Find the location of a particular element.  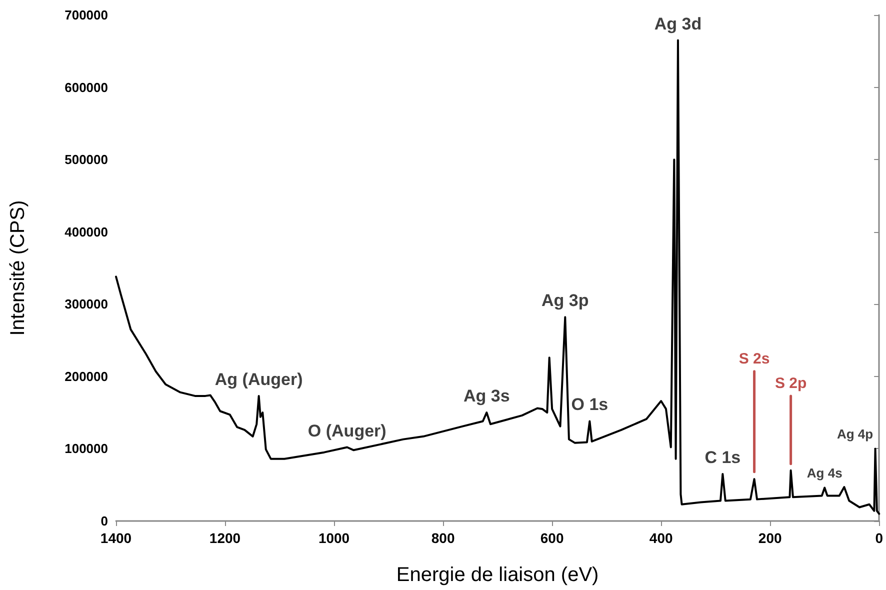

x-tick-label: 0 is located at coordinates (879, 538).